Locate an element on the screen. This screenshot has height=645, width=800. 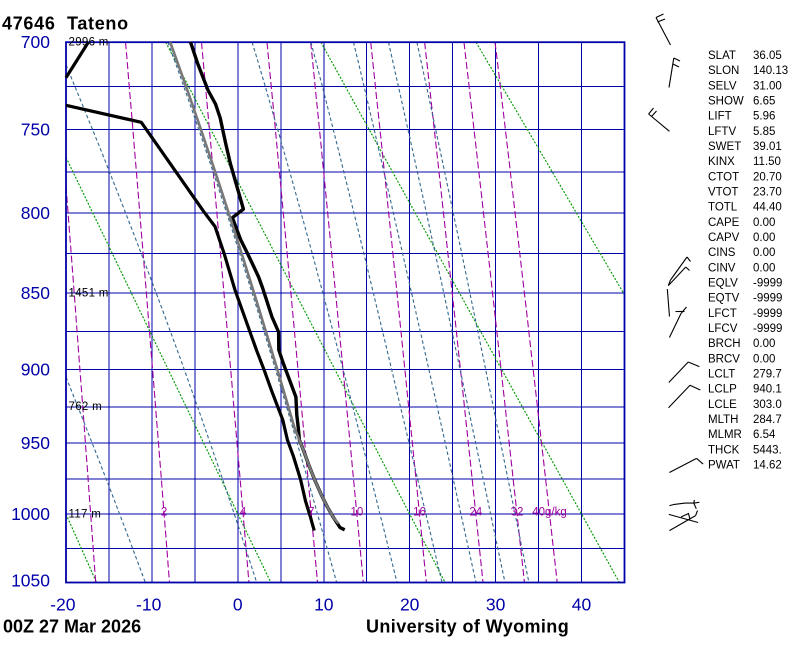
svg-text: University of Wyoming is located at coordinates (467, 627).